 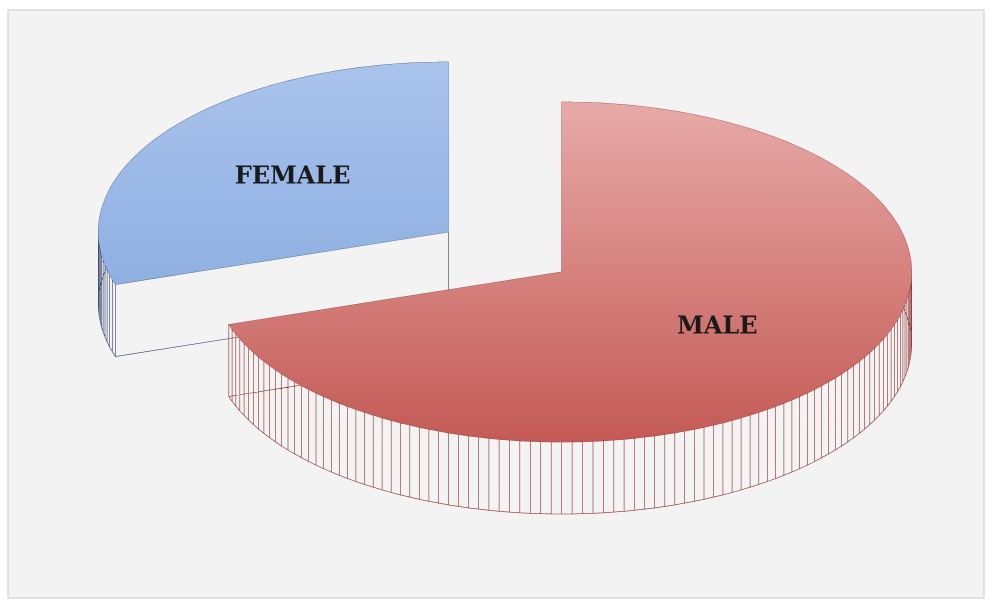 I want to click on slice, so click(x=273, y=173).